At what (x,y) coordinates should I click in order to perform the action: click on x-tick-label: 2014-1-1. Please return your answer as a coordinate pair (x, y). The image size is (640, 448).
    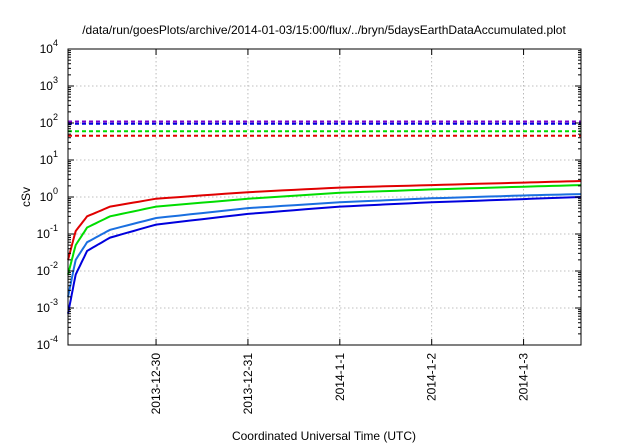
    Looking at the image, I should click on (340, 377).